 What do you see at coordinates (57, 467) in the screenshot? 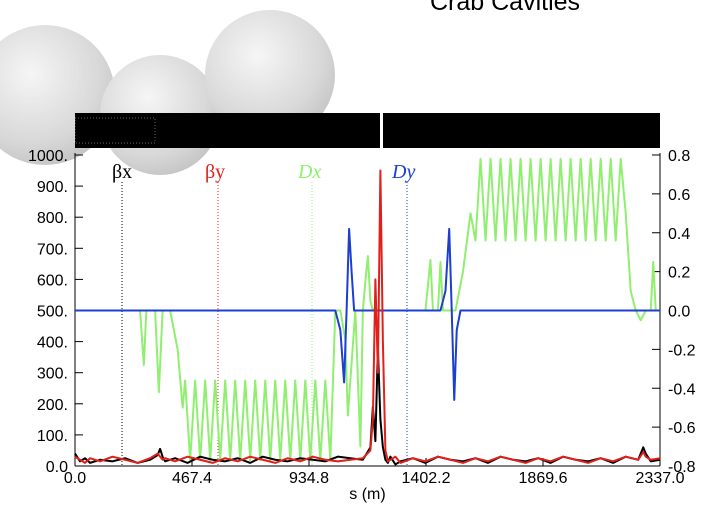
I see `y-tick-label: 0.0` at bounding box center [57, 467].